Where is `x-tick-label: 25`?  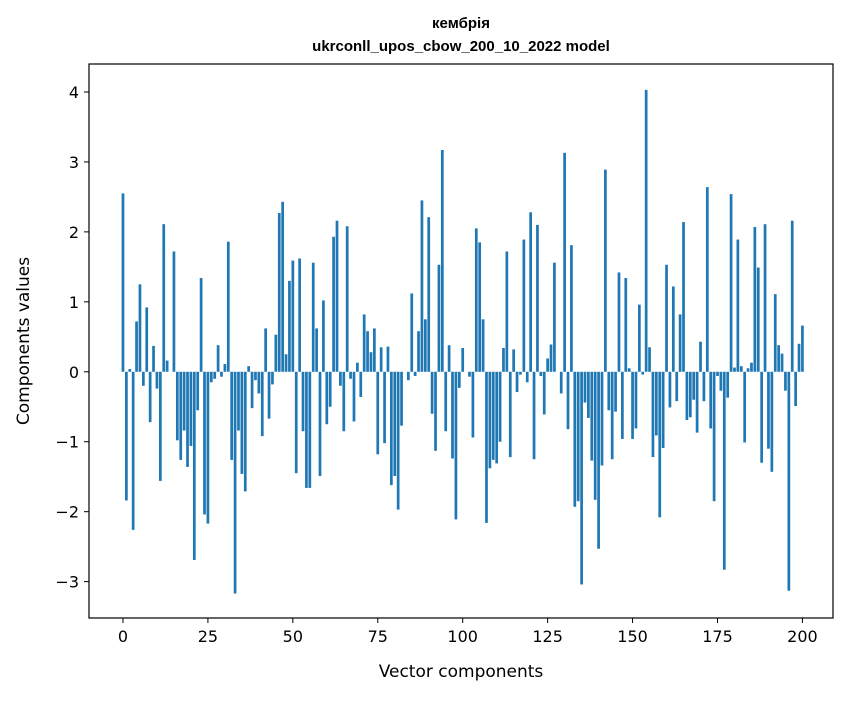 x-tick-label: 25 is located at coordinates (208, 636).